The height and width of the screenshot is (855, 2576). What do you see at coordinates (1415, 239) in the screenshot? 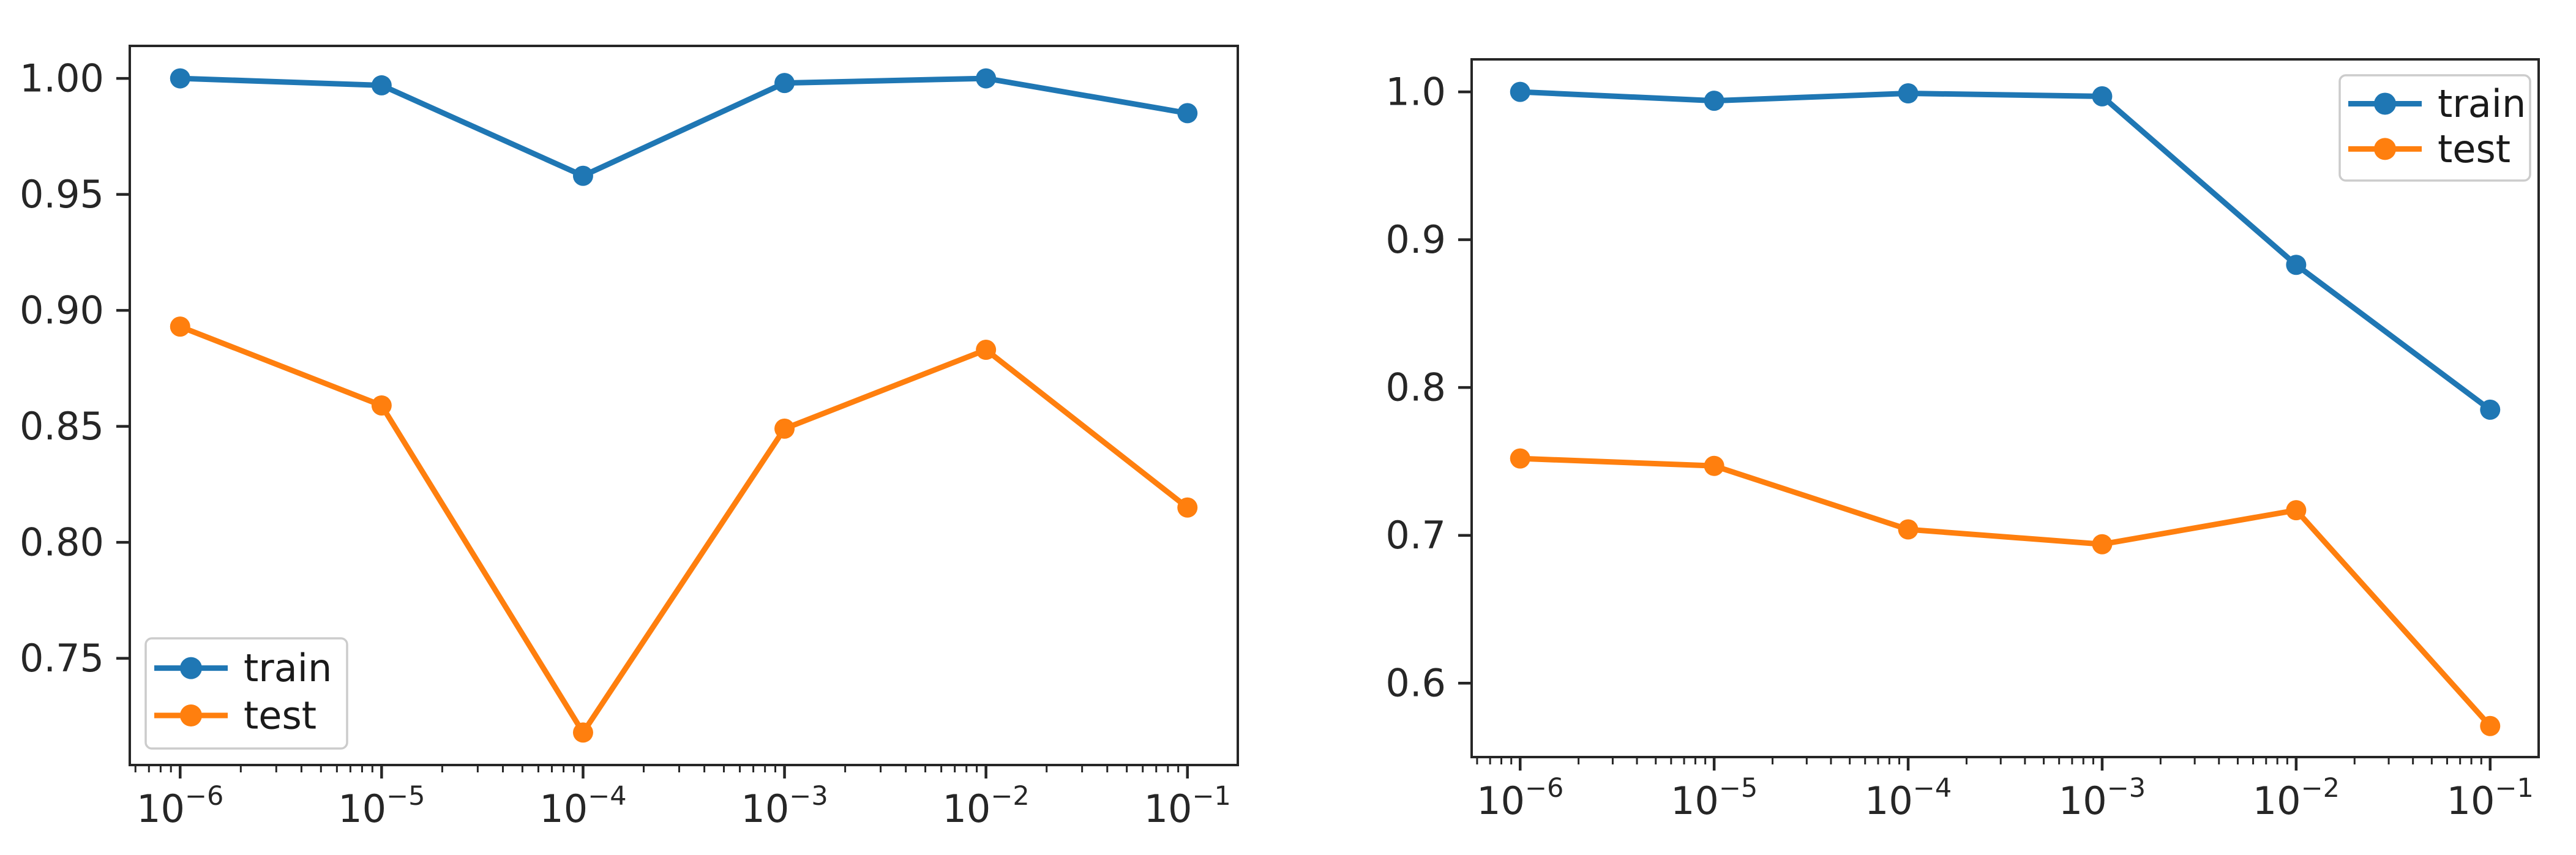
I see `y-tick-label: 0.9` at bounding box center [1415, 239].